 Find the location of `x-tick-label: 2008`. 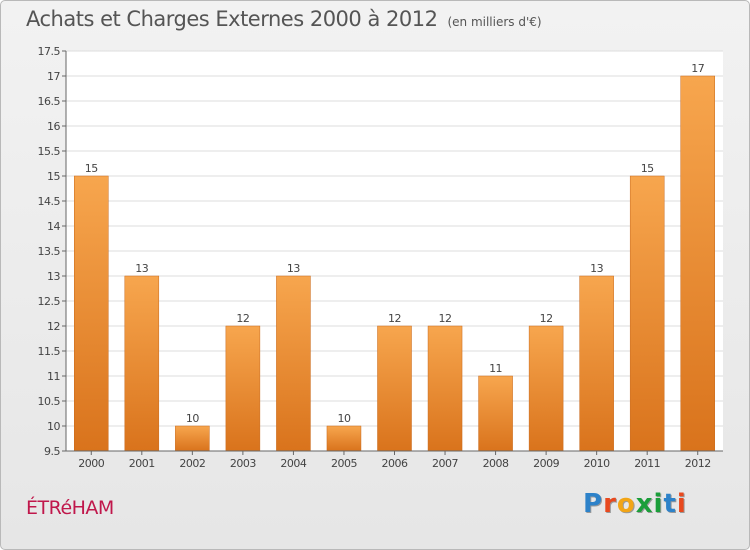

x-tick-label: 2008 is located at coordinates (496, 463).